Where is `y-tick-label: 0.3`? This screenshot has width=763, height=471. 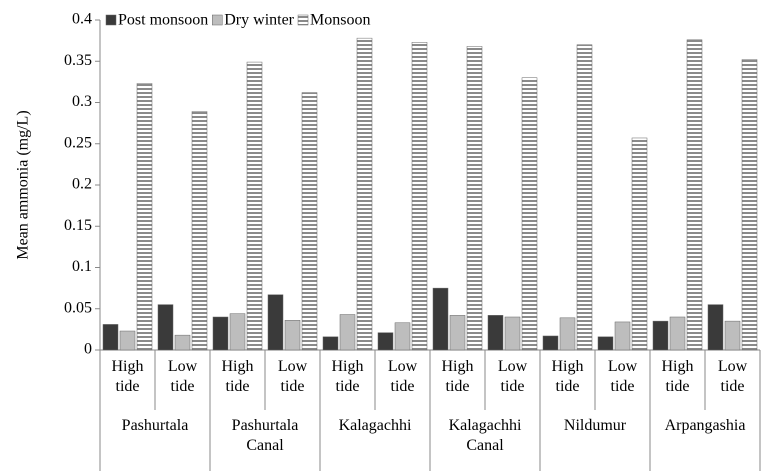 y-tick-label: 0.3 is located at coordinates (82, 101).